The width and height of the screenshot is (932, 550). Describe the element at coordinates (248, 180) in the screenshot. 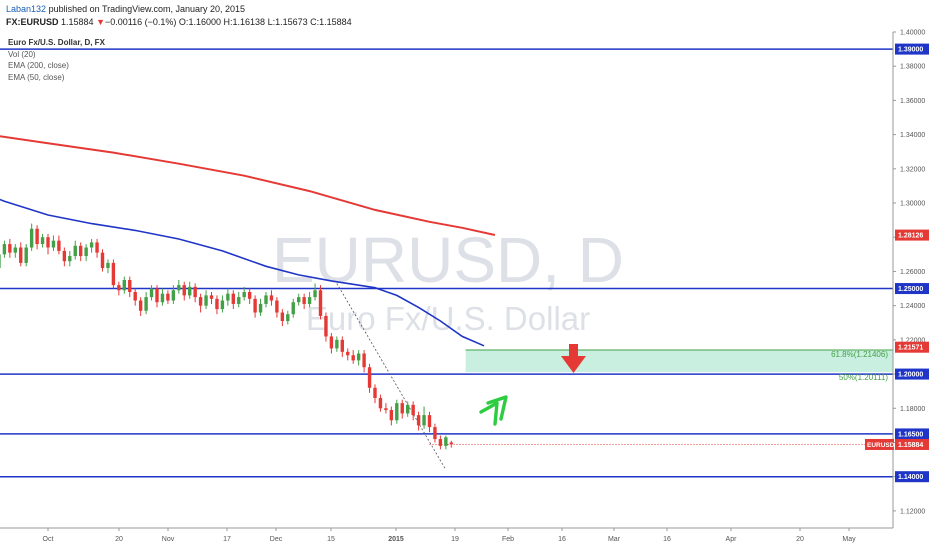

I see `ema200-line` at that location.